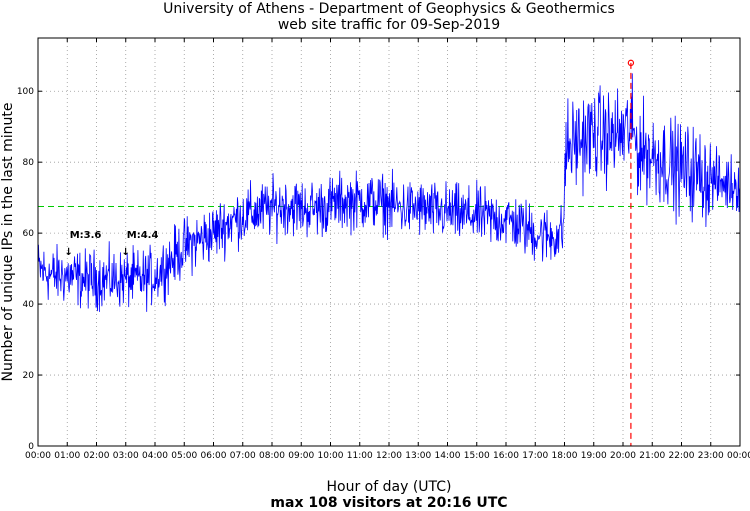 Image resolution: width=750 pixels, height=511 pixels. Describe the element at coordinates (389, 456) in the screenshot. I see `x-tick-label: 12:00` at that location.